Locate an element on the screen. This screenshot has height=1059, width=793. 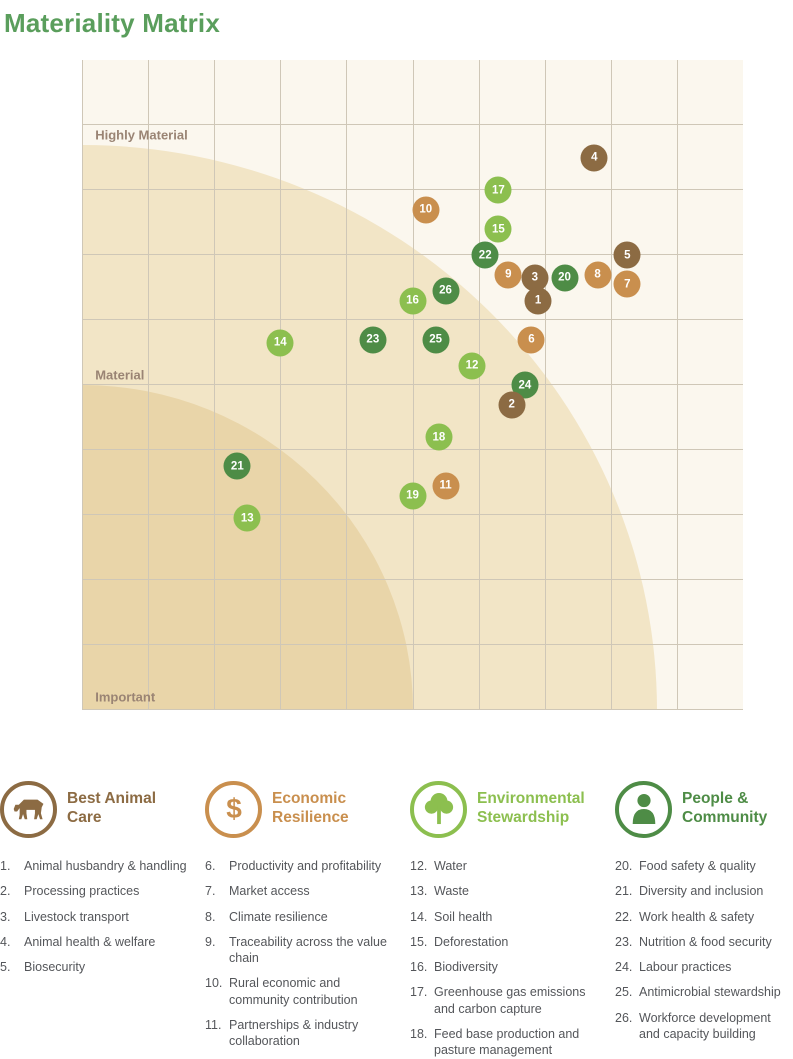
legend-item-number: 23. is located at coordinates (624, 941).